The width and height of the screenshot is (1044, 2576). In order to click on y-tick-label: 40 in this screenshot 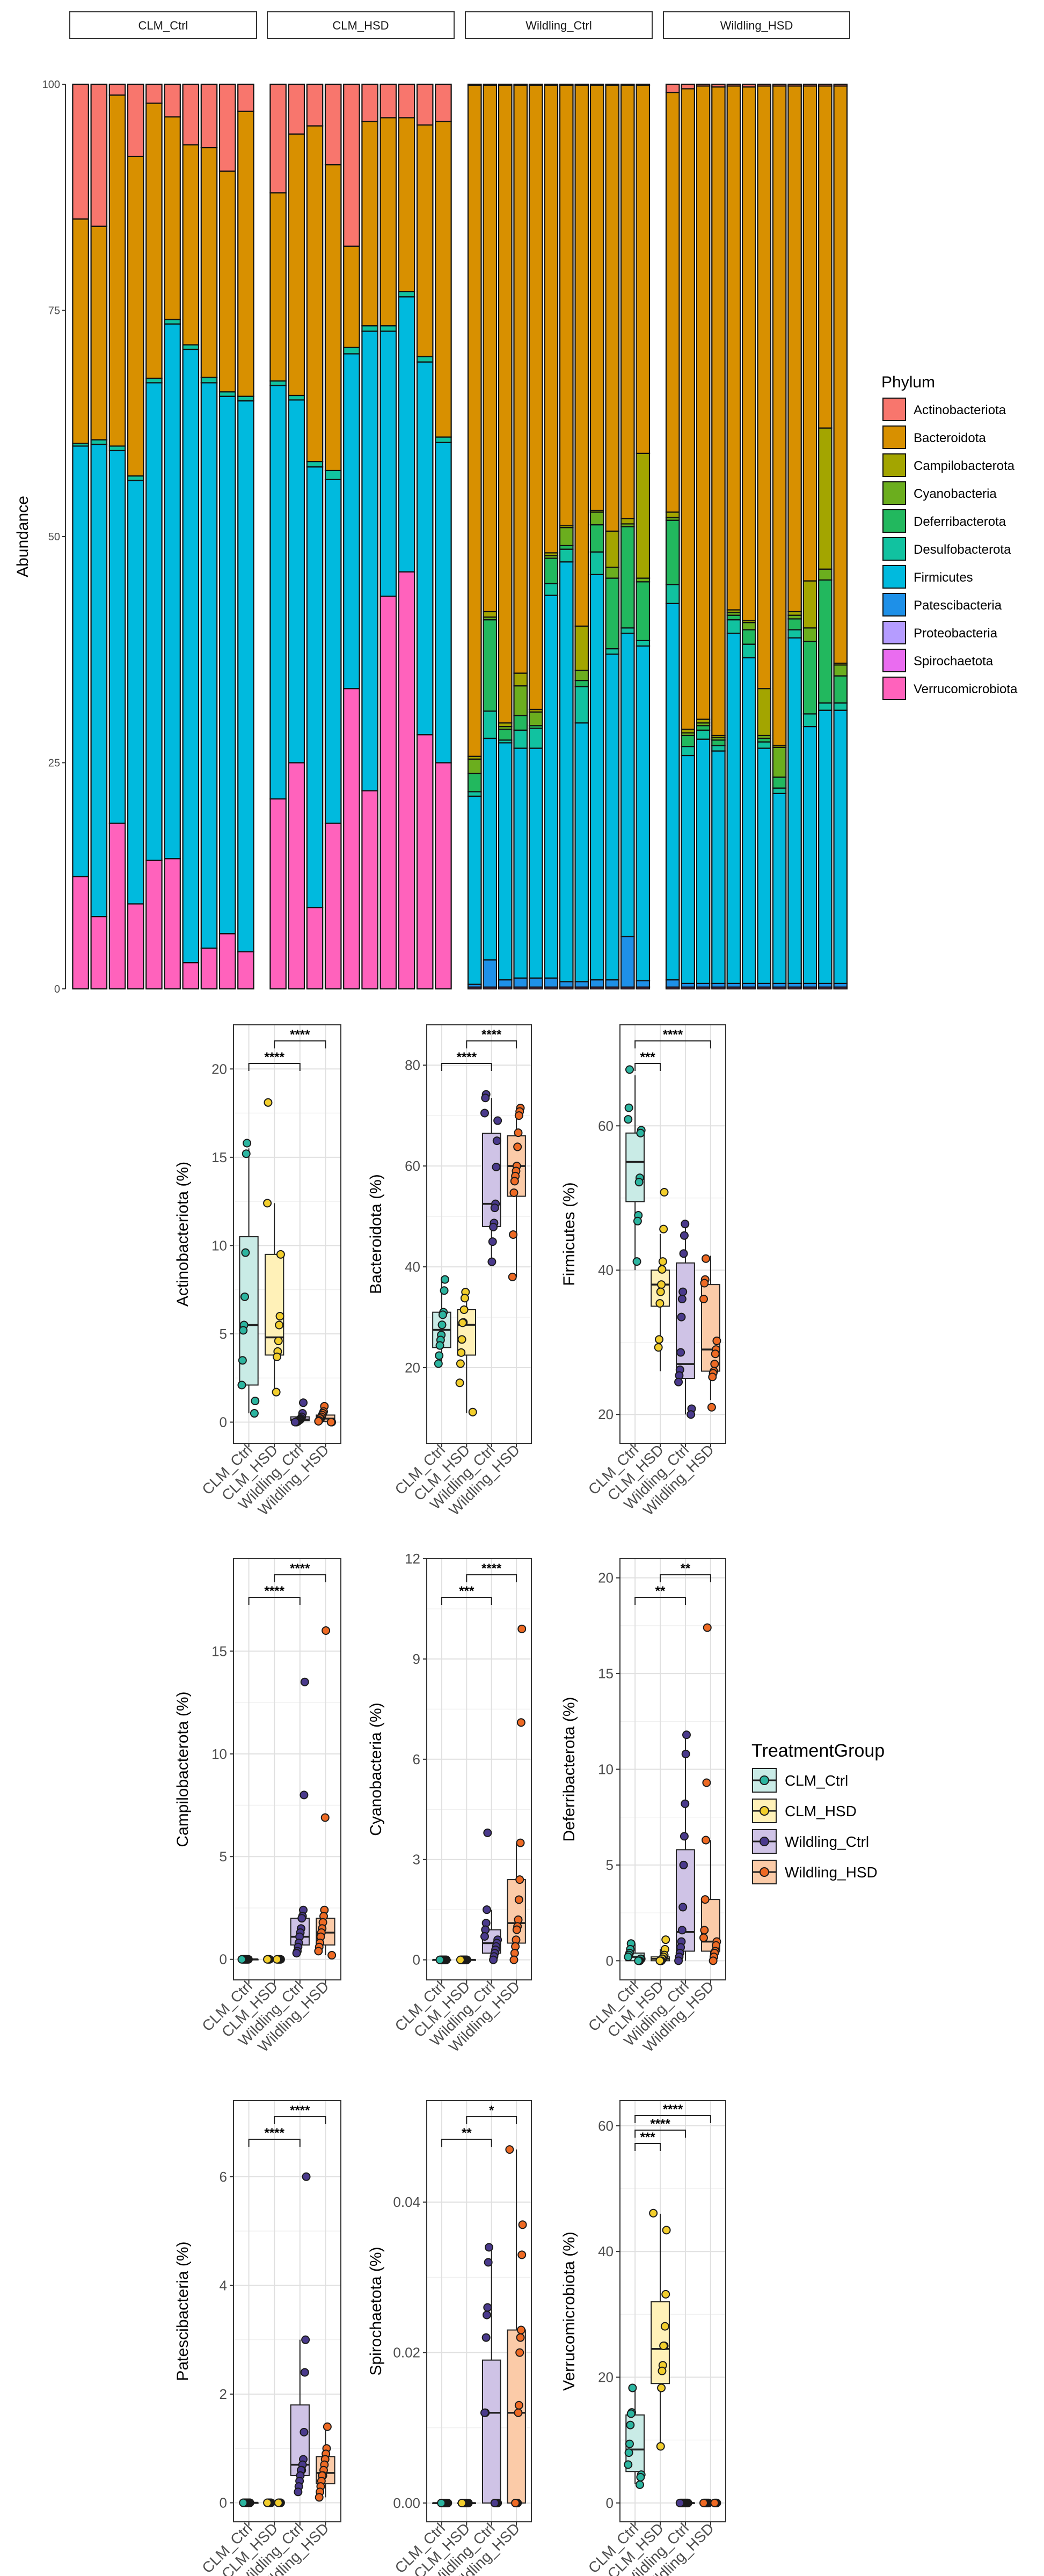, I will do `click(412, 1267)`.